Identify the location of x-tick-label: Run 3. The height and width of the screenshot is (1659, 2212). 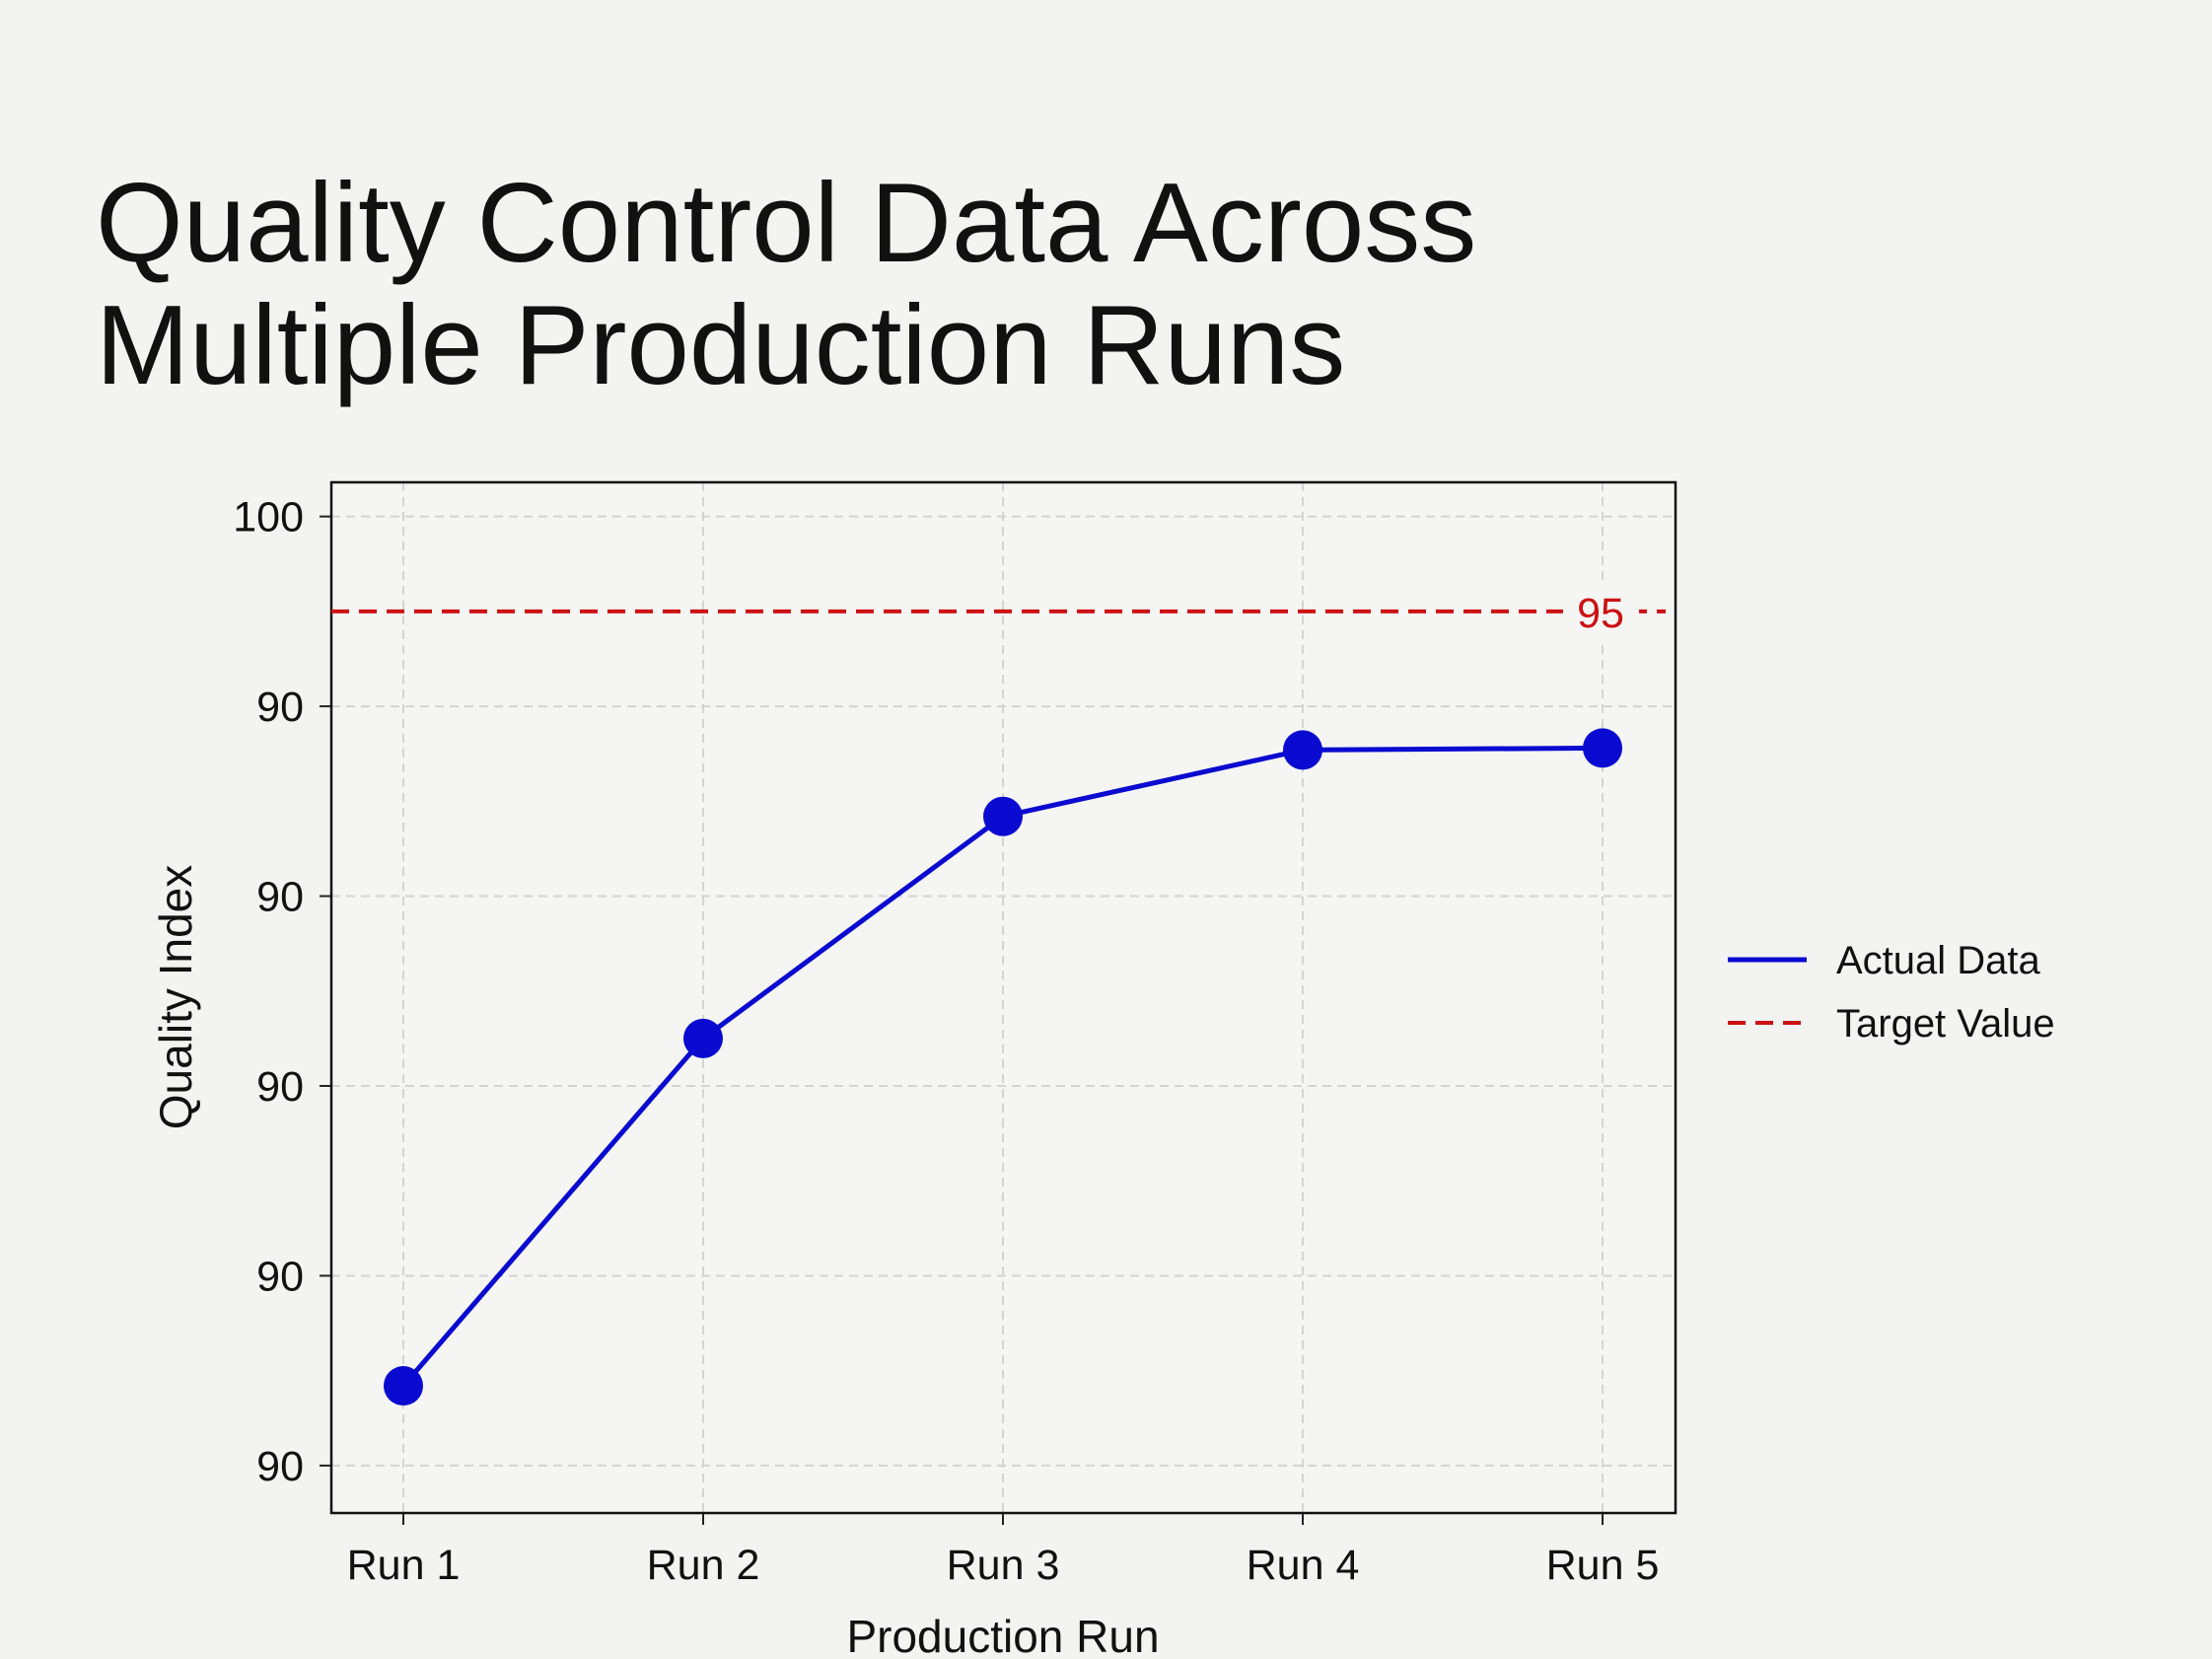
(1003, 1565).